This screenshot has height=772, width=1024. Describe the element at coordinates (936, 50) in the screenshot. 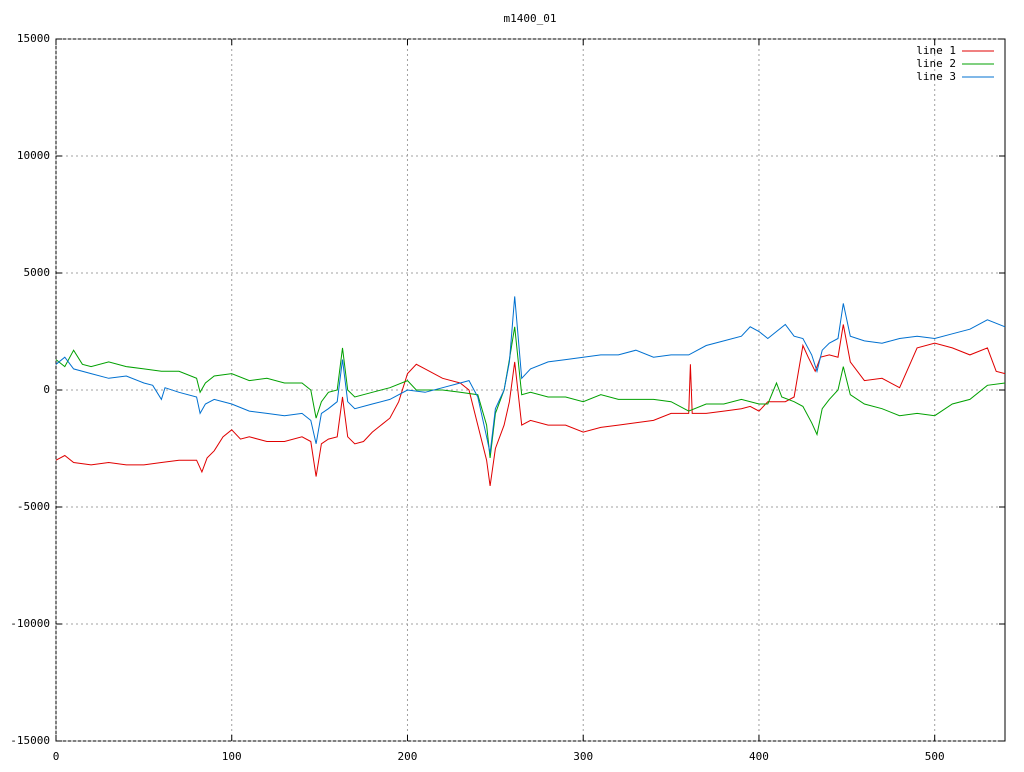

I see `legend-label: line 1` at that location.